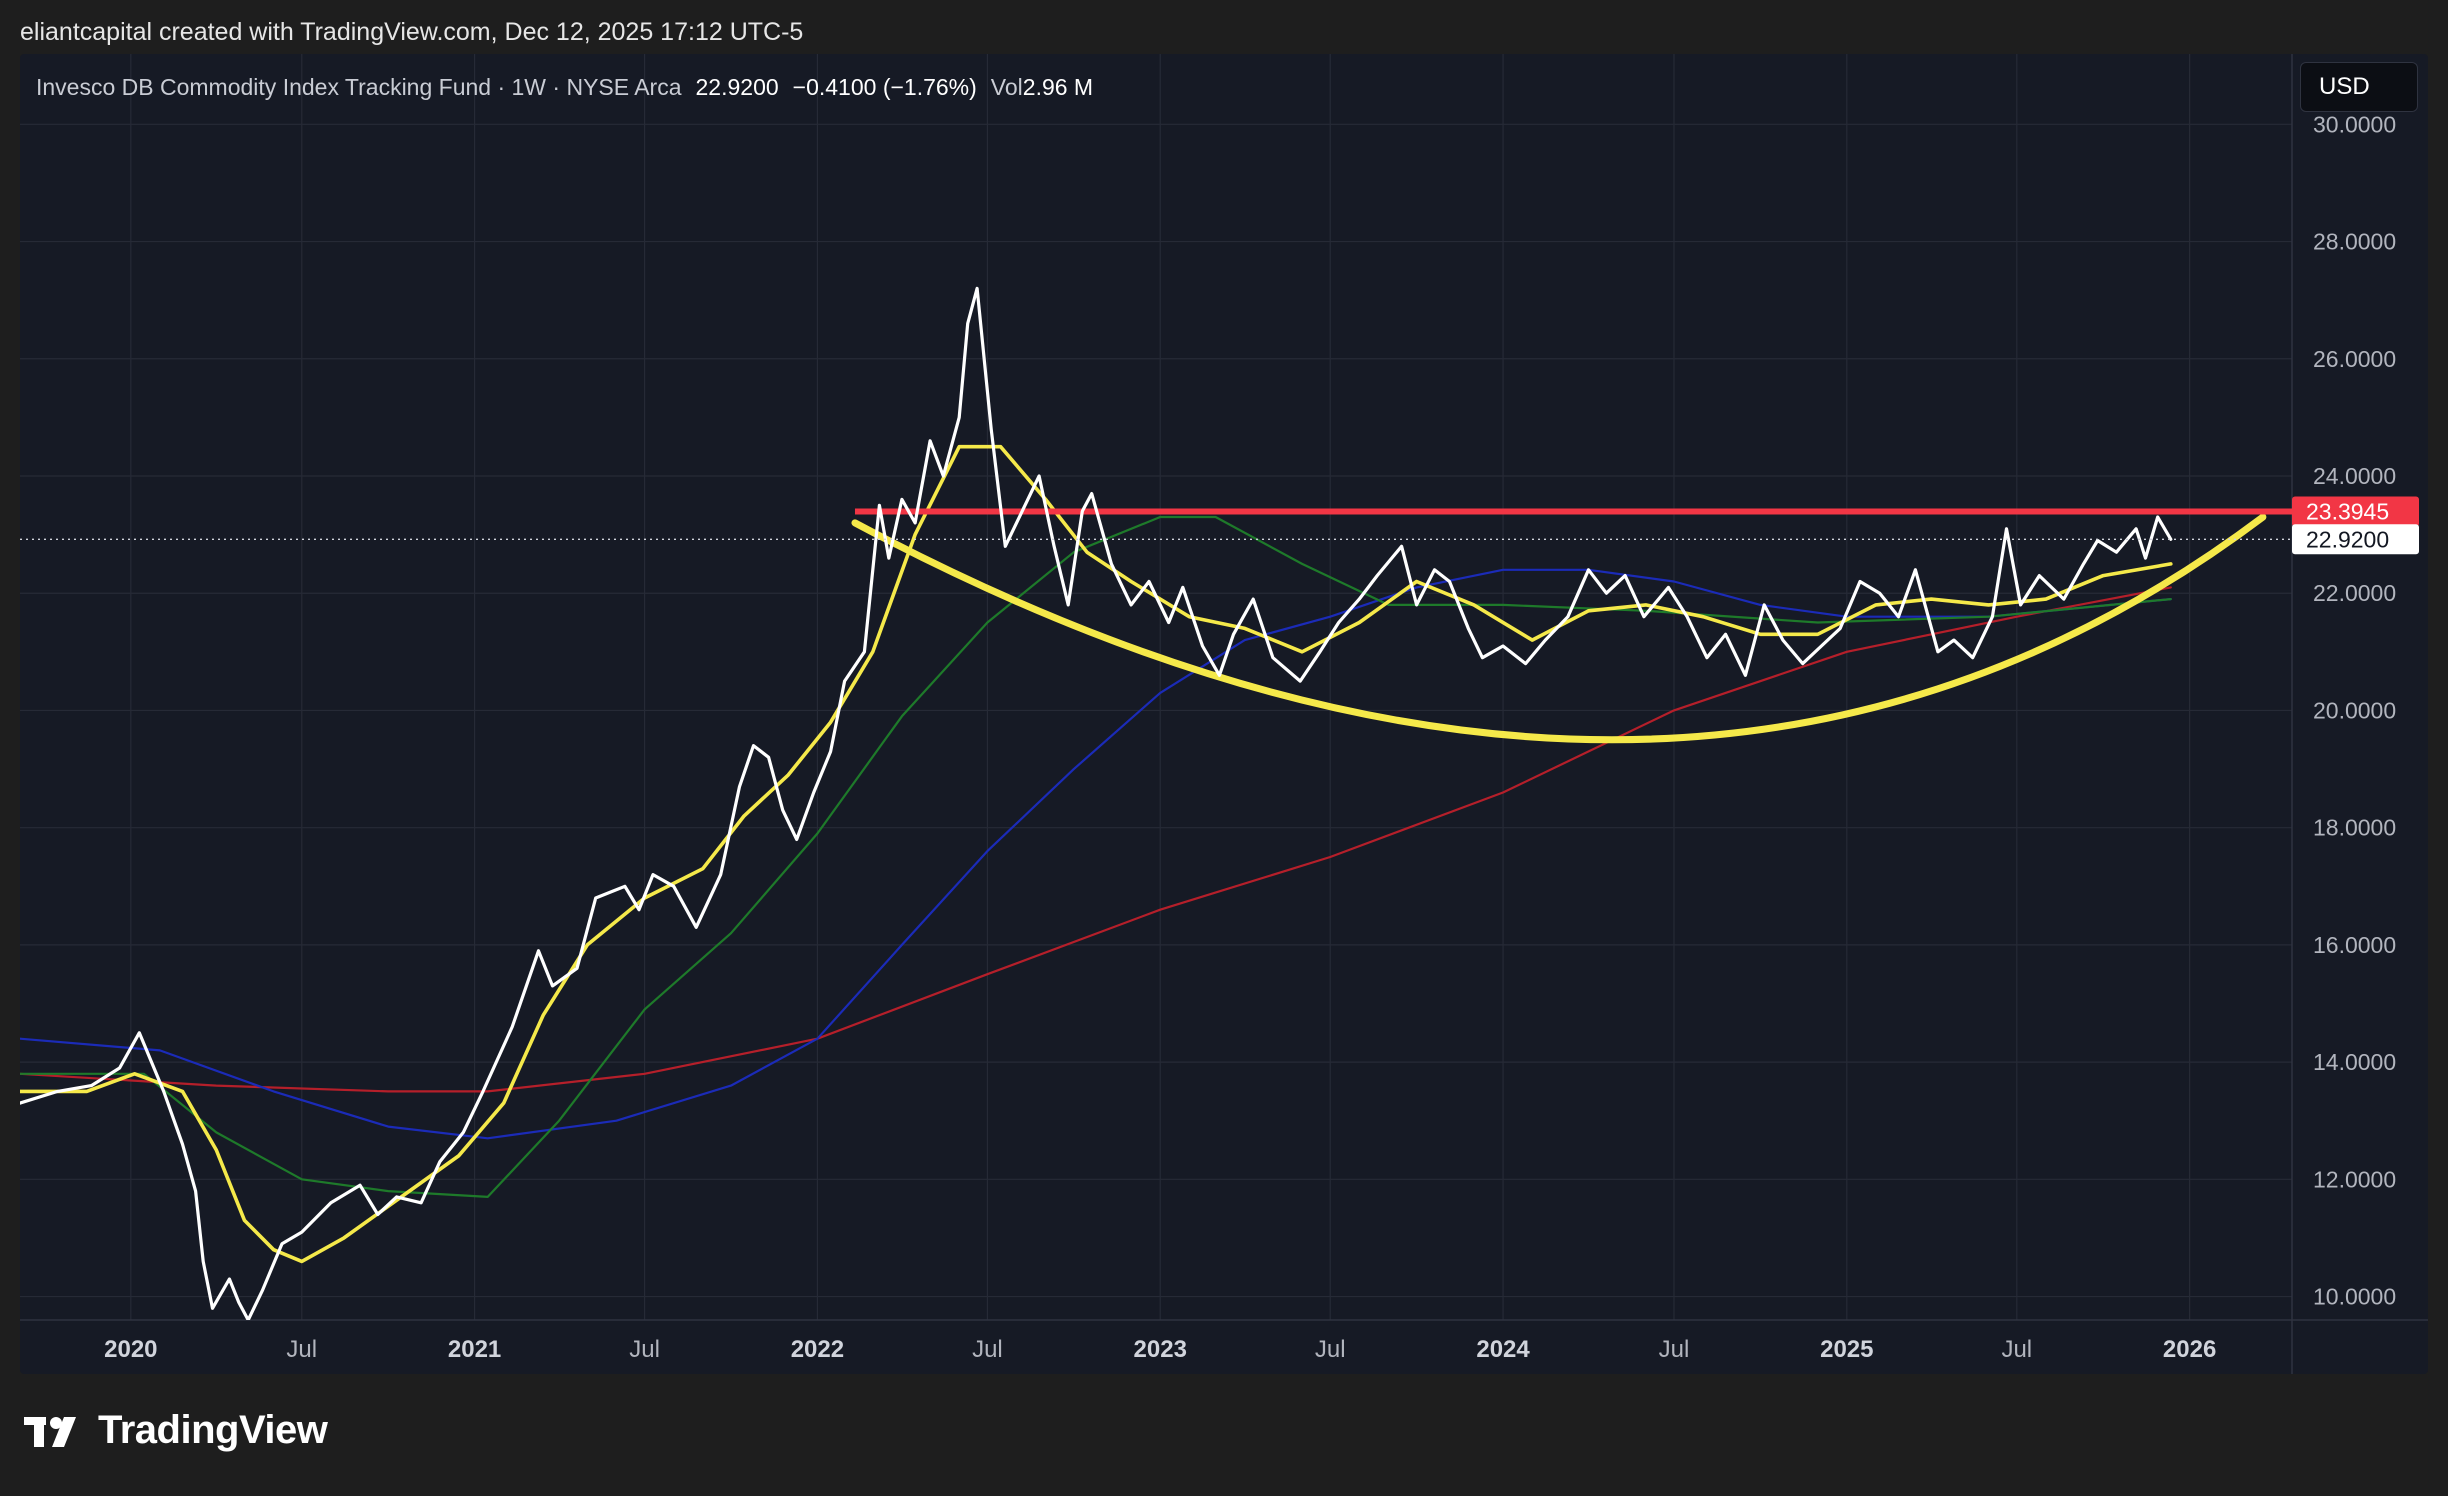 The width and height of the screenshot is (2448, 1496). I want to click on resistance-price-tag-bg, so click(2355, 511).